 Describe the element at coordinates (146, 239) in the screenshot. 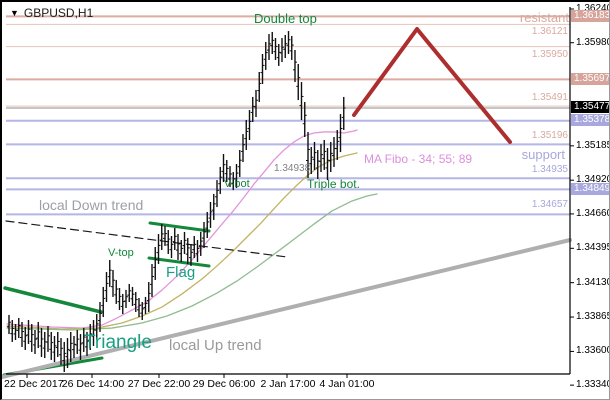

I see `local-down-trendline` at that location.